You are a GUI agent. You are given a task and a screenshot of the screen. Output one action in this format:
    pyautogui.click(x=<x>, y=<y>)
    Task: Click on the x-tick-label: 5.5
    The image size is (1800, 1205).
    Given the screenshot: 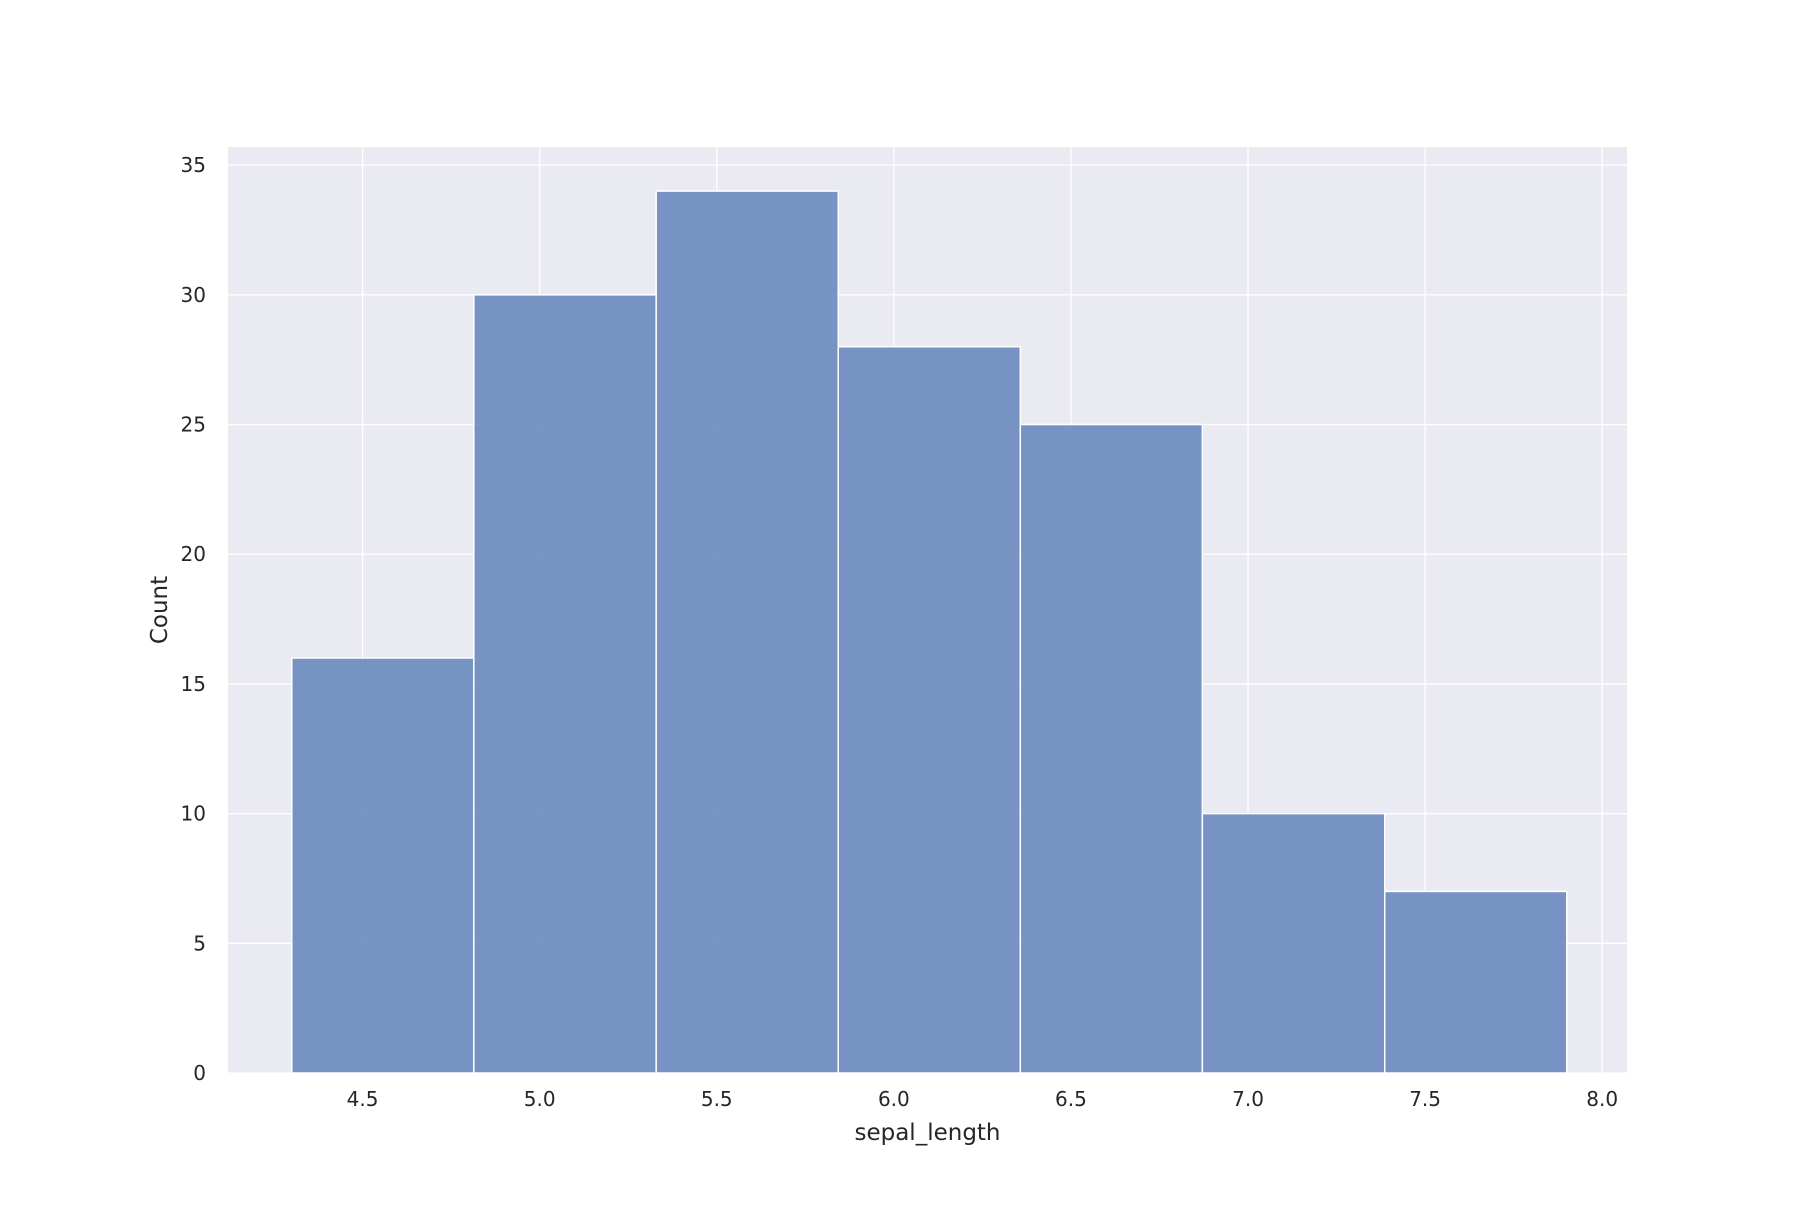 What is the action you would take?
    pyautogui.click(x=717, y=1099)
    